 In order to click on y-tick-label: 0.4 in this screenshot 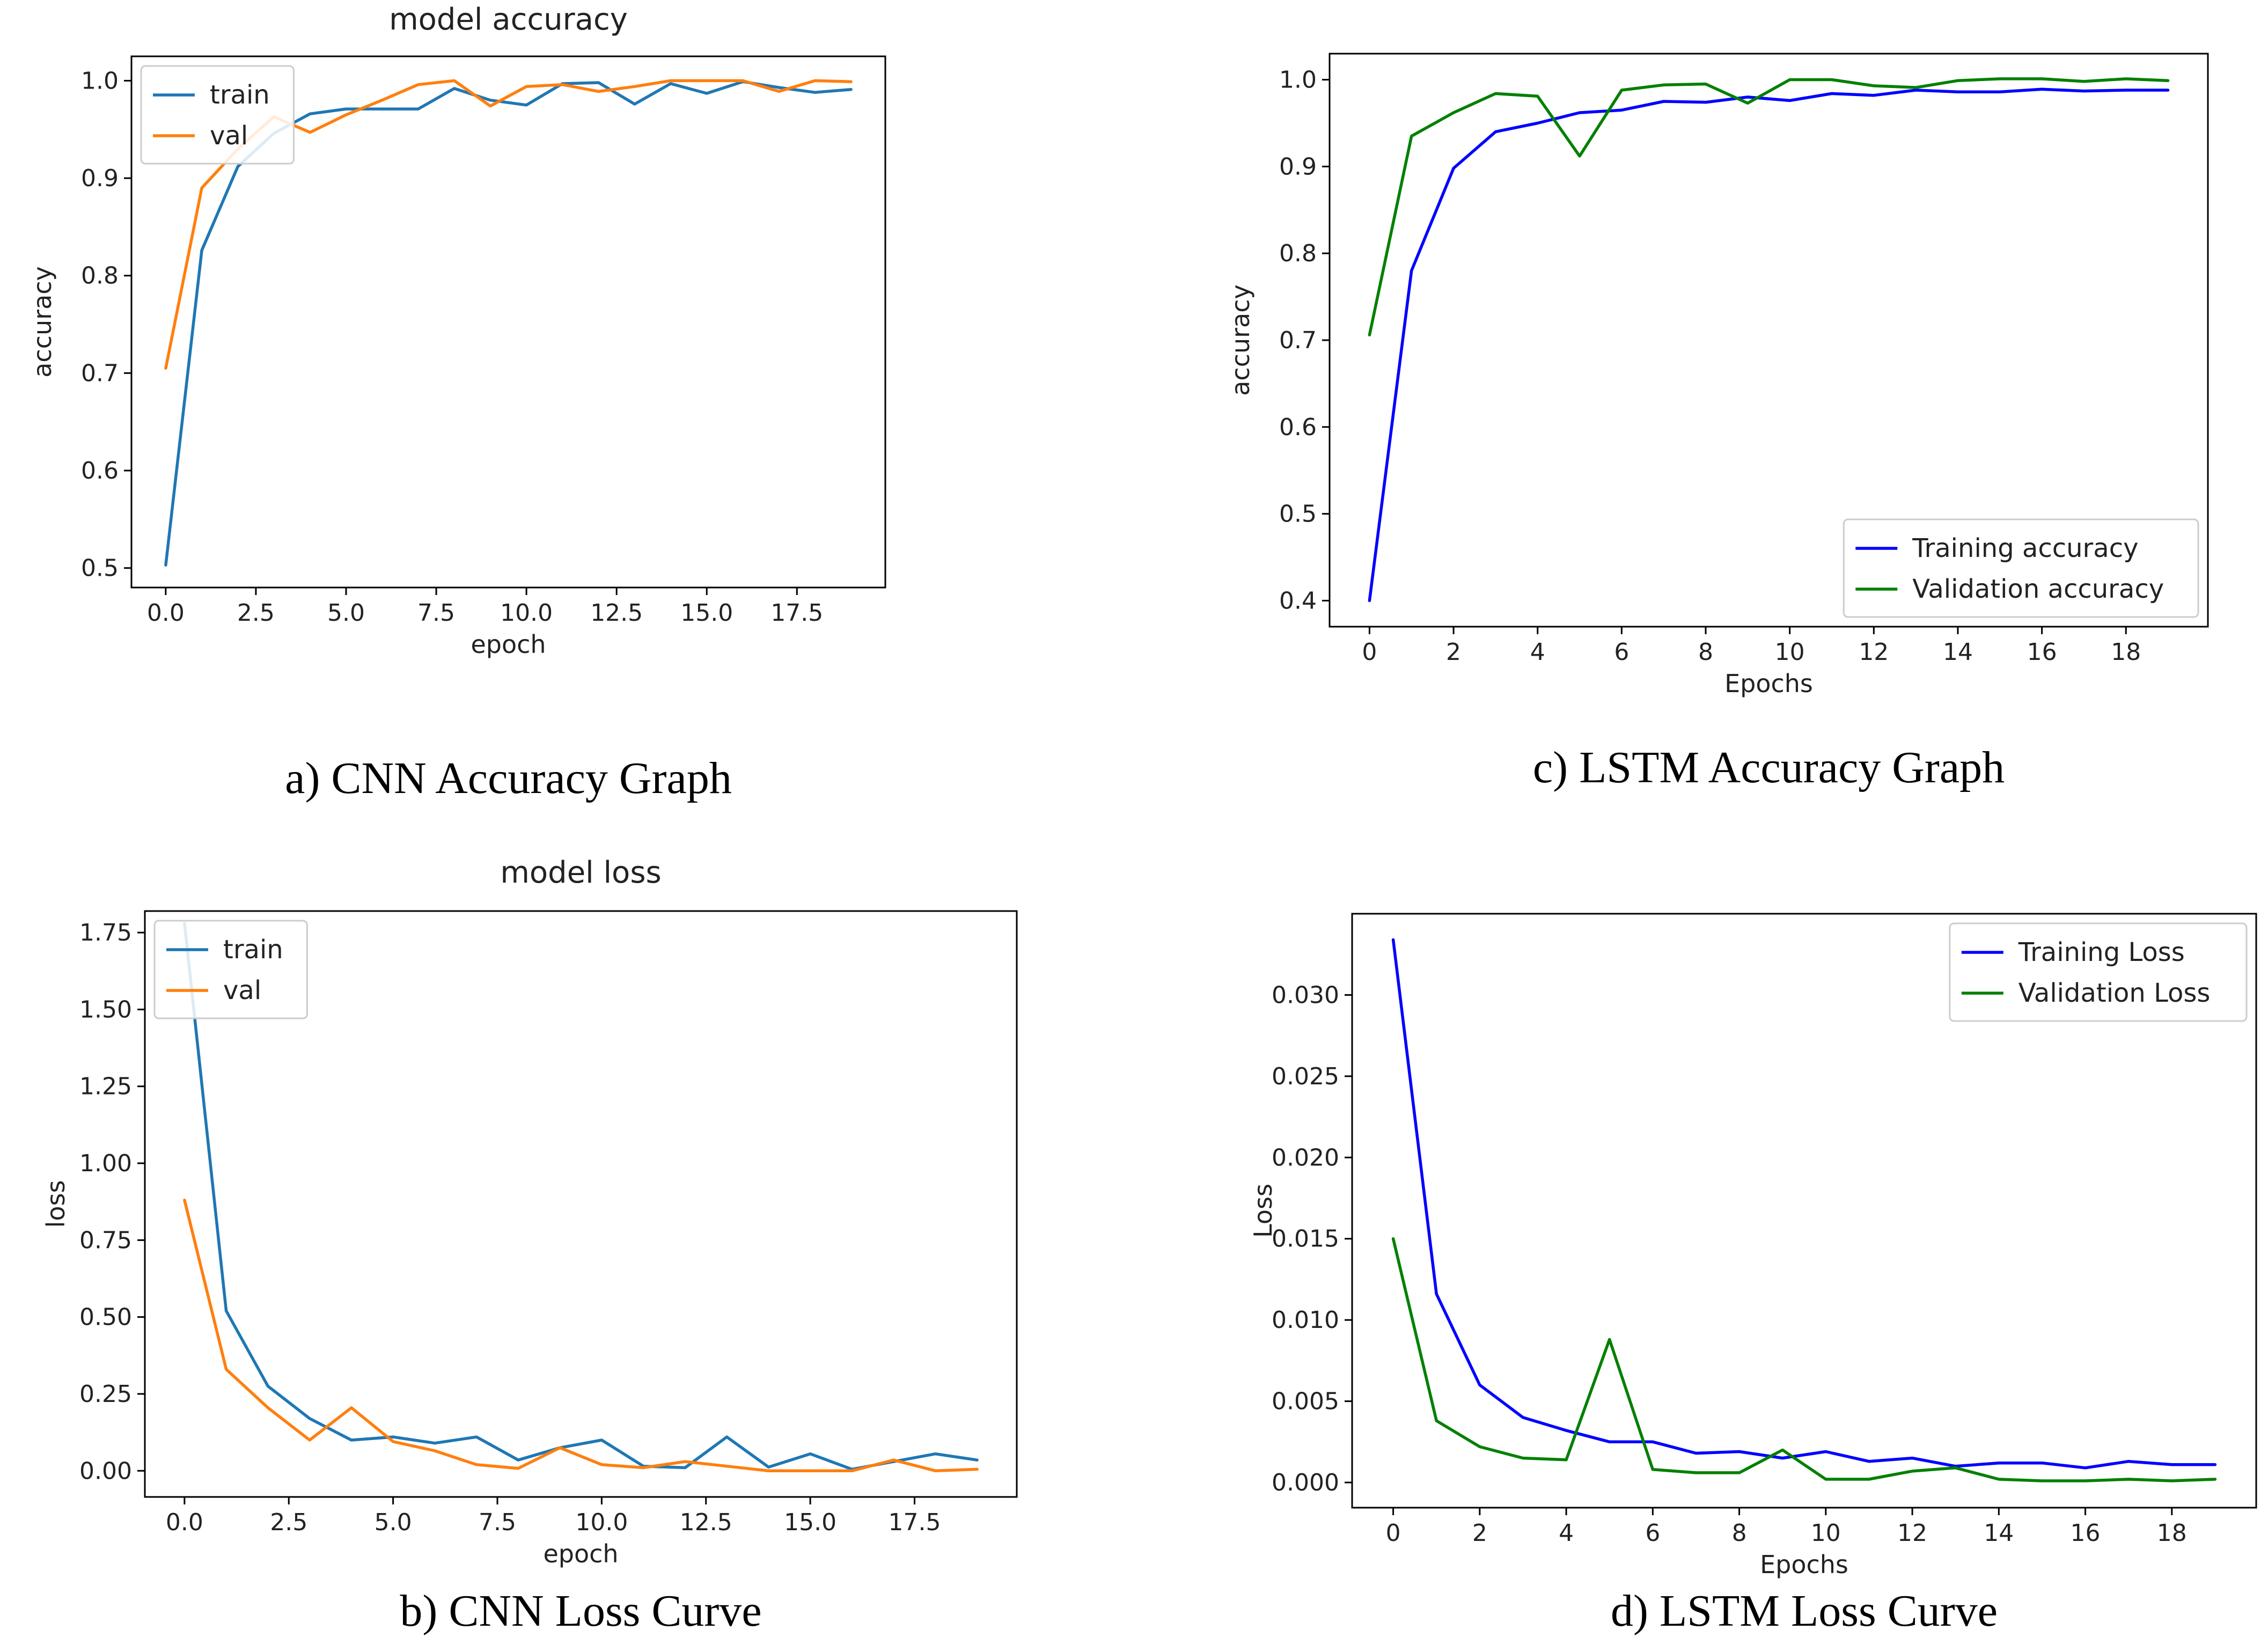, I will do `click(1298, 601)`.